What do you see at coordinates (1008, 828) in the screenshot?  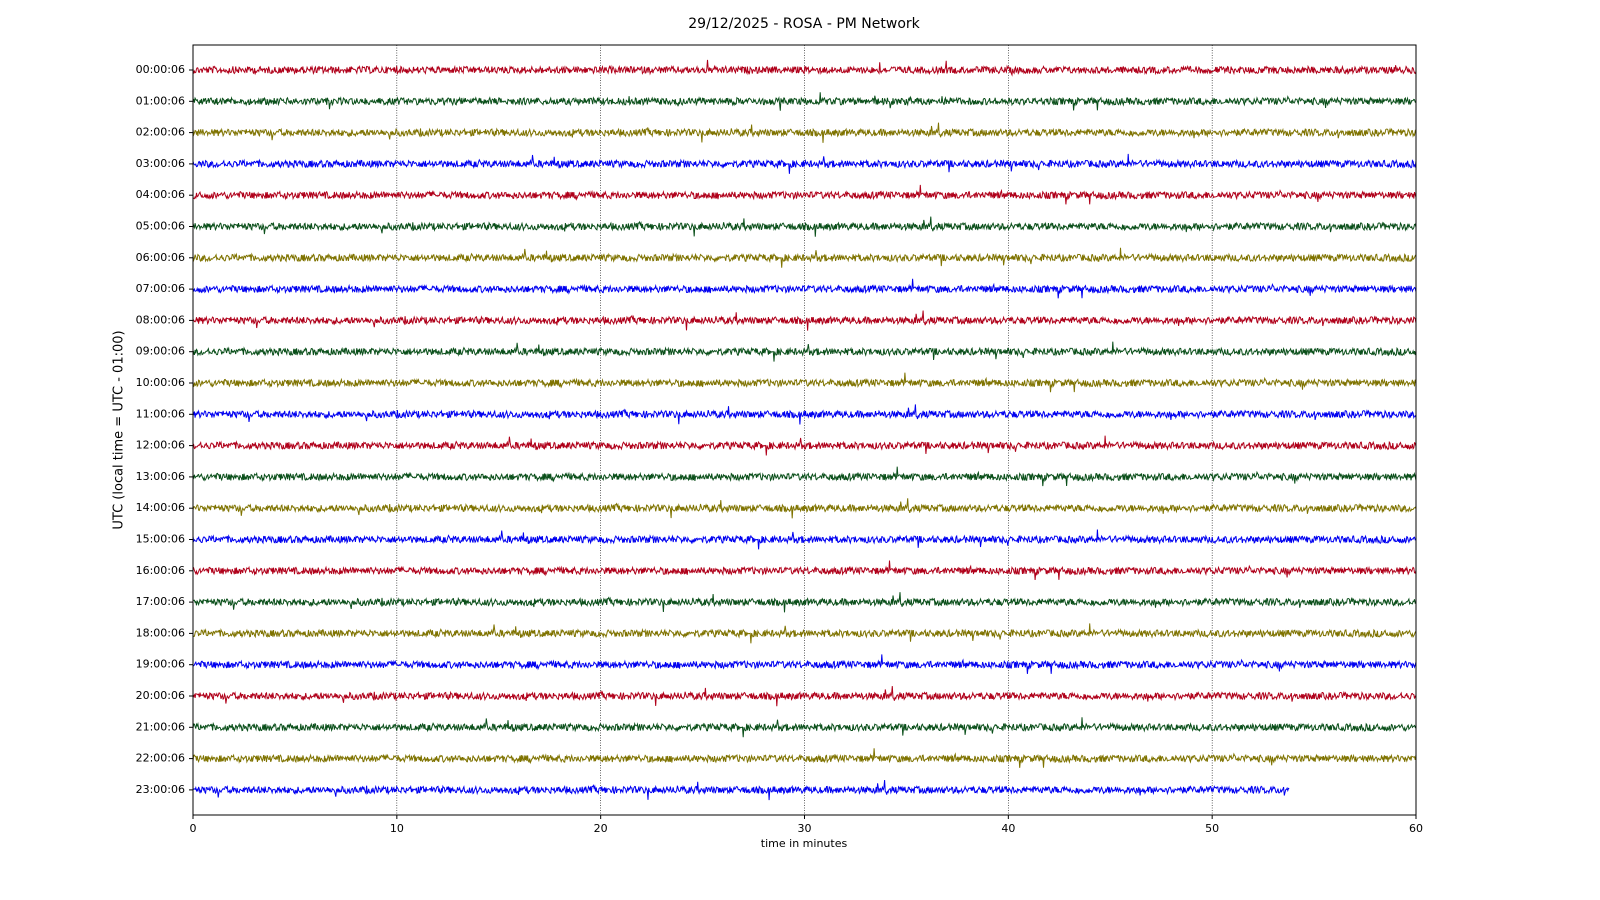 I see `x-tick-label: 40` at bounding box center [1008, 828].